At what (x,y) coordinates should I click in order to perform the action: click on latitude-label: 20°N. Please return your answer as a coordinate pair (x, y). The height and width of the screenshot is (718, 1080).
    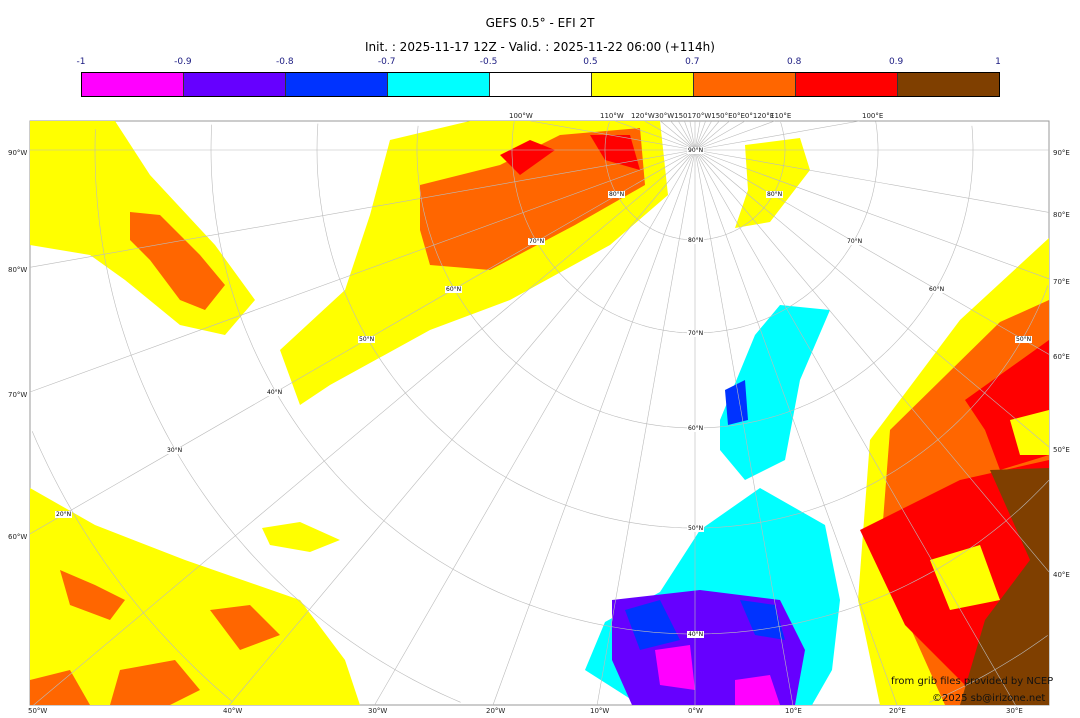
    Looking at the image, I should click on (63, 514).